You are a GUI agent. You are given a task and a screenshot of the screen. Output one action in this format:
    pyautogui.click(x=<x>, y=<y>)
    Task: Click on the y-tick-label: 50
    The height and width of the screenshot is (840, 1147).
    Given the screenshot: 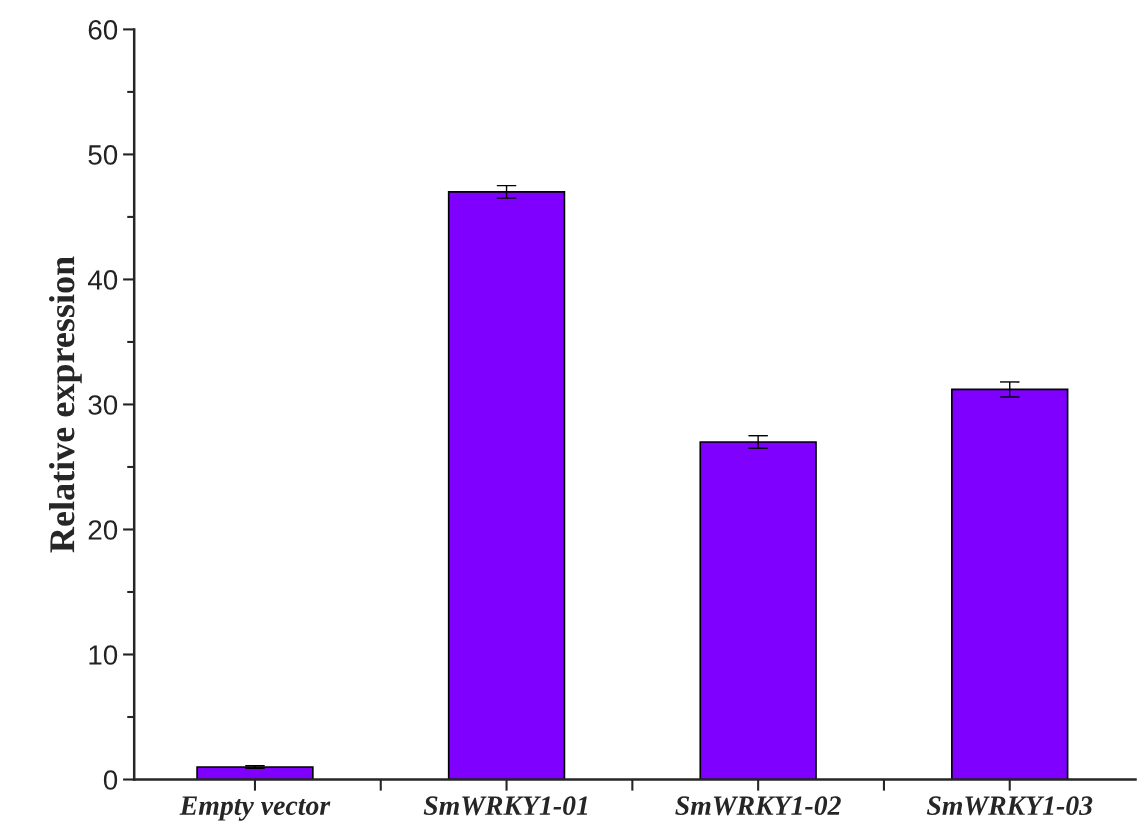 What is the action you would take?
    pyautogui.click(x=103, y=155)
    